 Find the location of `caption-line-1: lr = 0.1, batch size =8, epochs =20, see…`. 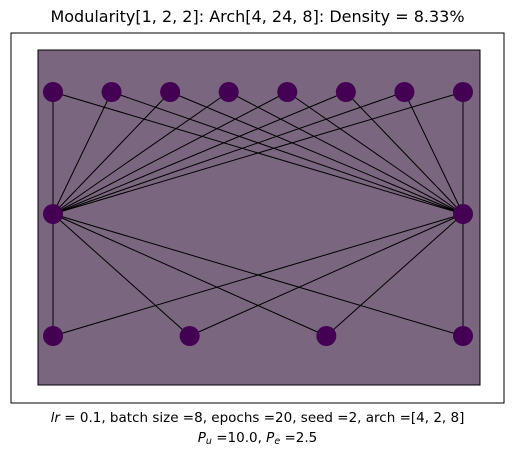

caption-line-1: lr = 0.1, batch size =8, epochs =20, see… is located at coordinates (257, 418).